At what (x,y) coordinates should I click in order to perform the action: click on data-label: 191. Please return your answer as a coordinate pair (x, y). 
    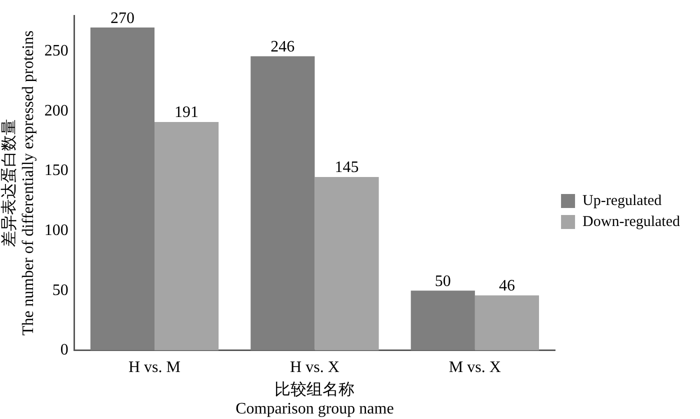
    Looking at the image, I should click on (186, 113).